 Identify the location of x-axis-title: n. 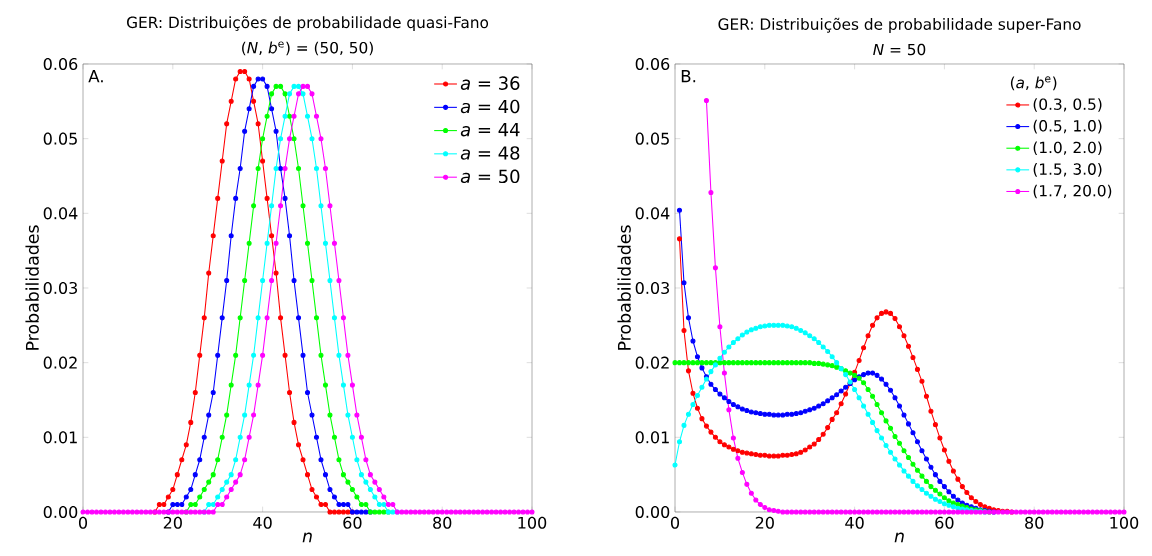
(899, 537).